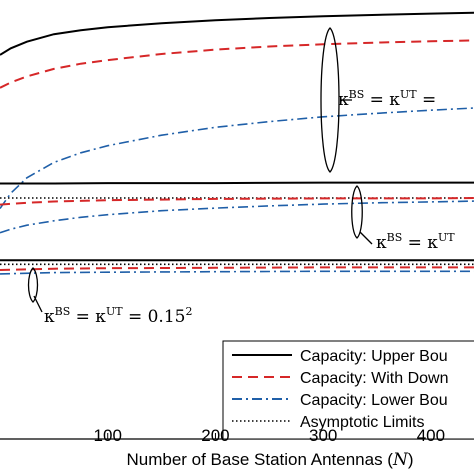  I want to click on legend-box, so click(348, 390).